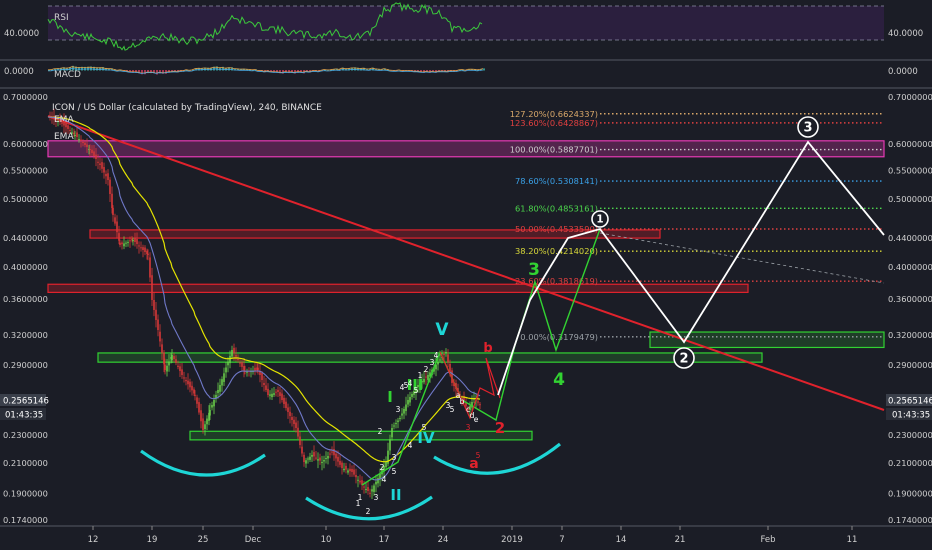 Image resolution: width=932 pixels, height=550 pixels. Describe the element at coordinates (808, 127) in the screenshot. I see `wave-circle` at that location.